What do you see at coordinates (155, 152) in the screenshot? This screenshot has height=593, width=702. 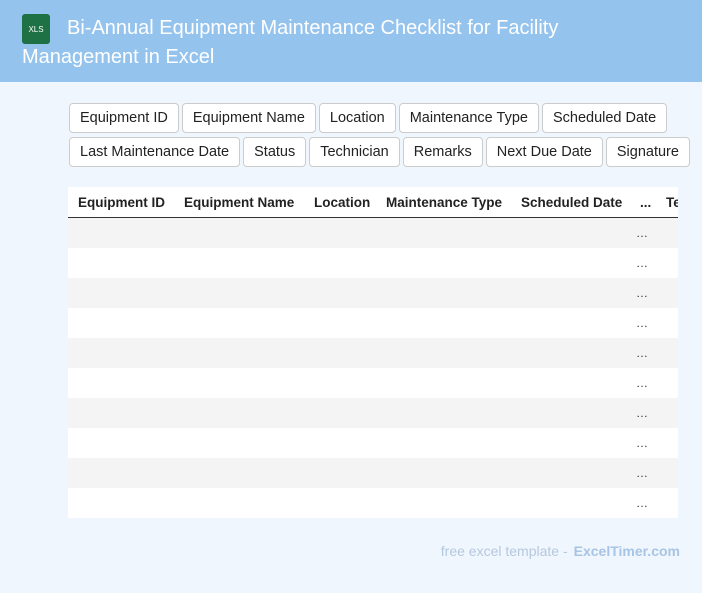 I see `tag: Last Maintenance Date` at bounding box center [155, 152].